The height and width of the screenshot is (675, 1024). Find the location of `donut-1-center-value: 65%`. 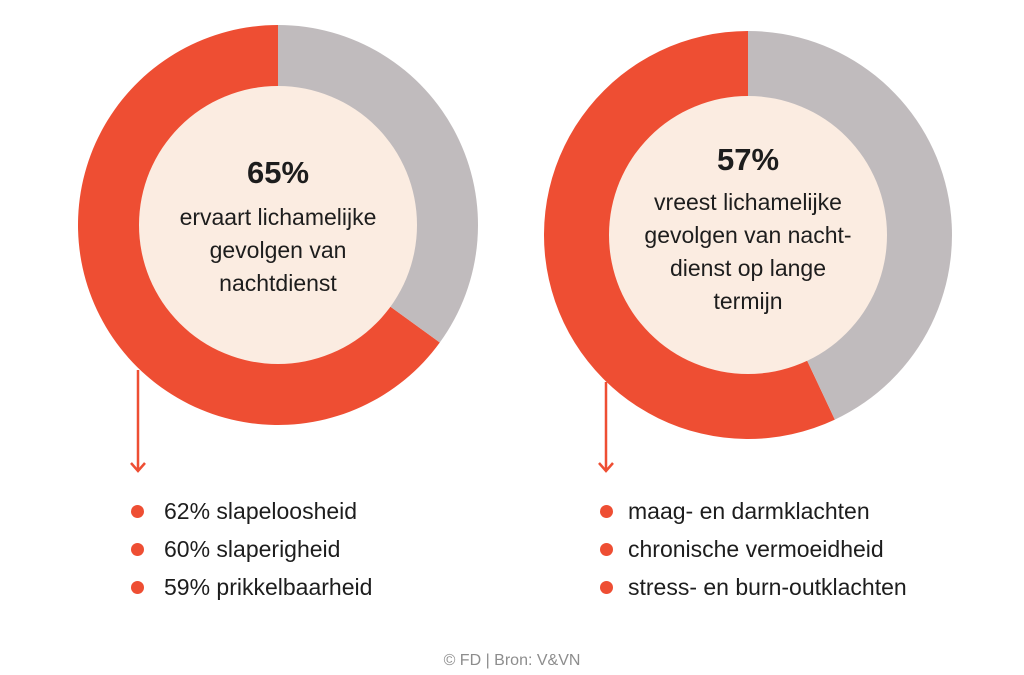

donut-1-center-value: 65% is located at coordinates (278, 172).